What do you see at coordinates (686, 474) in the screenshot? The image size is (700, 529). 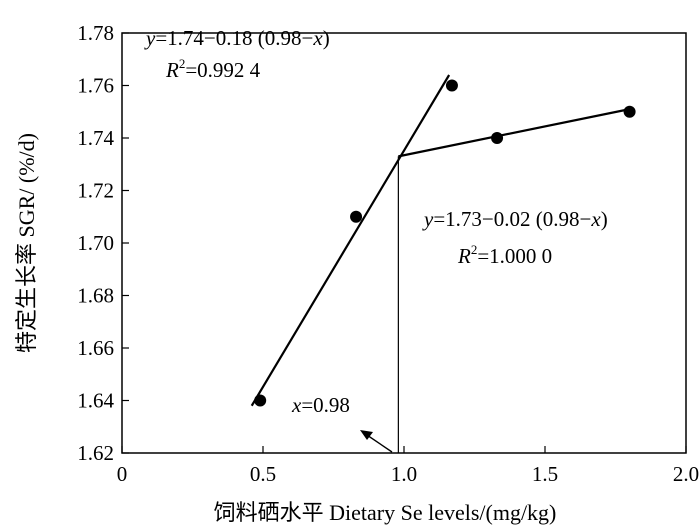 I see `x-tick-label: 2.0` at bounding box center [686, 474].